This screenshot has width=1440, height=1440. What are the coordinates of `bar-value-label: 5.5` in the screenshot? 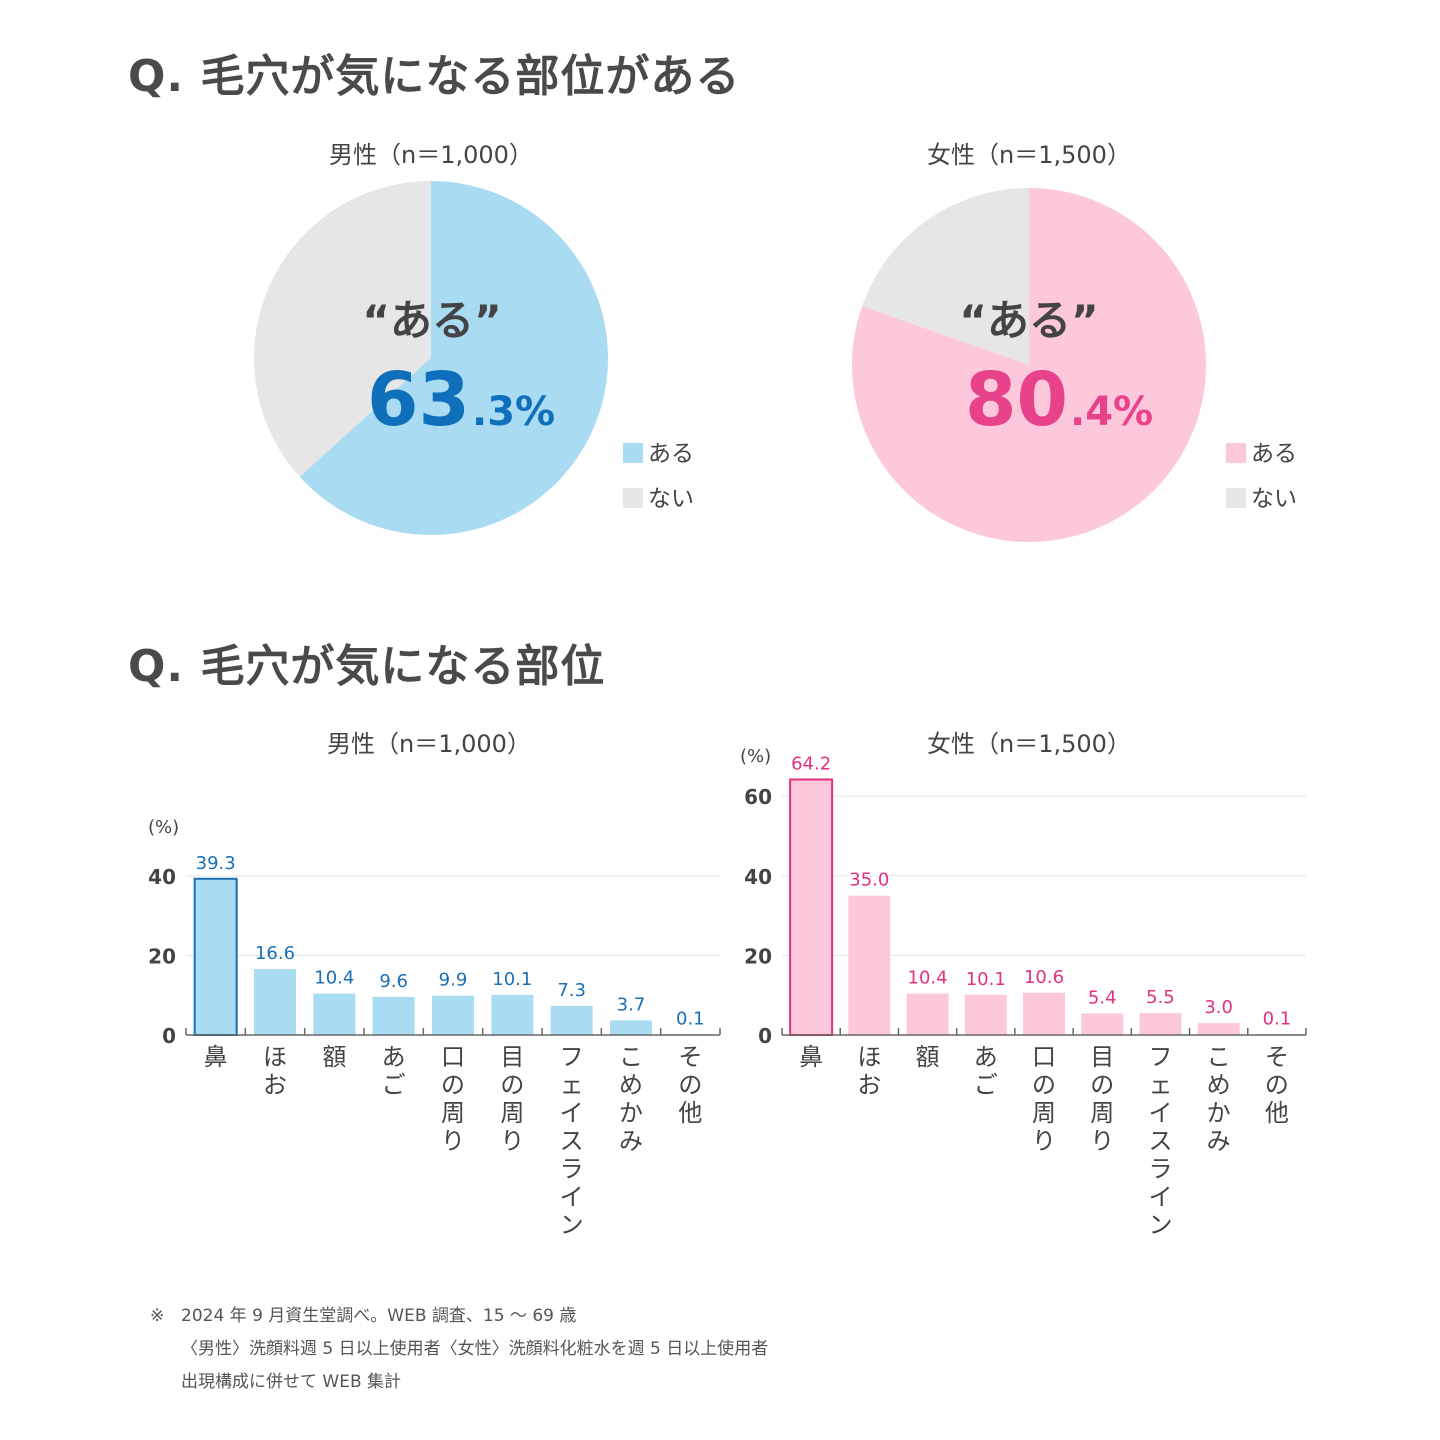 It's located at (1160, 997).